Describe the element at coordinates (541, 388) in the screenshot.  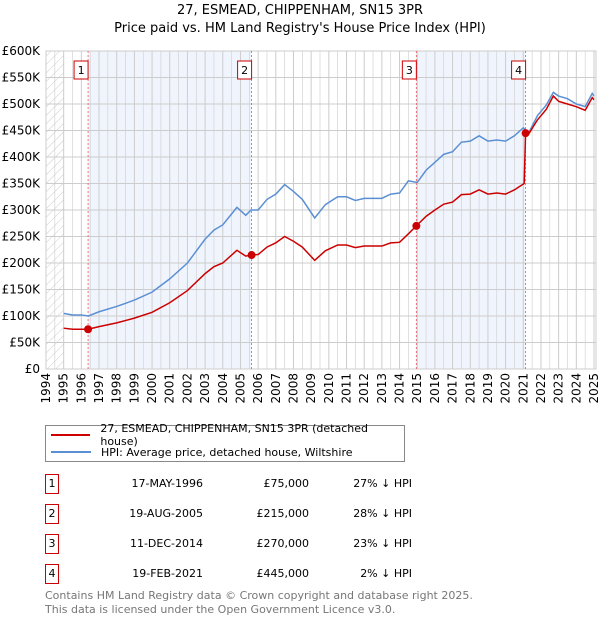
I see `x-tick-label: 2022` at that location.